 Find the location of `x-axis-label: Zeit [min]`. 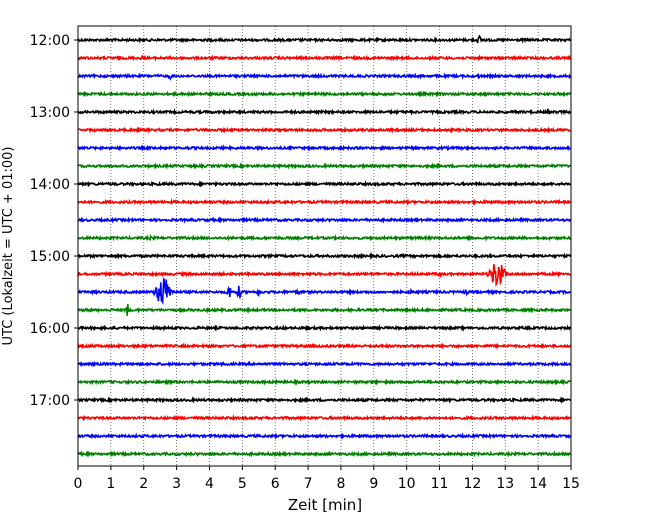

x-axis-label: Zeit [min] is located at coordinates (325, 505).